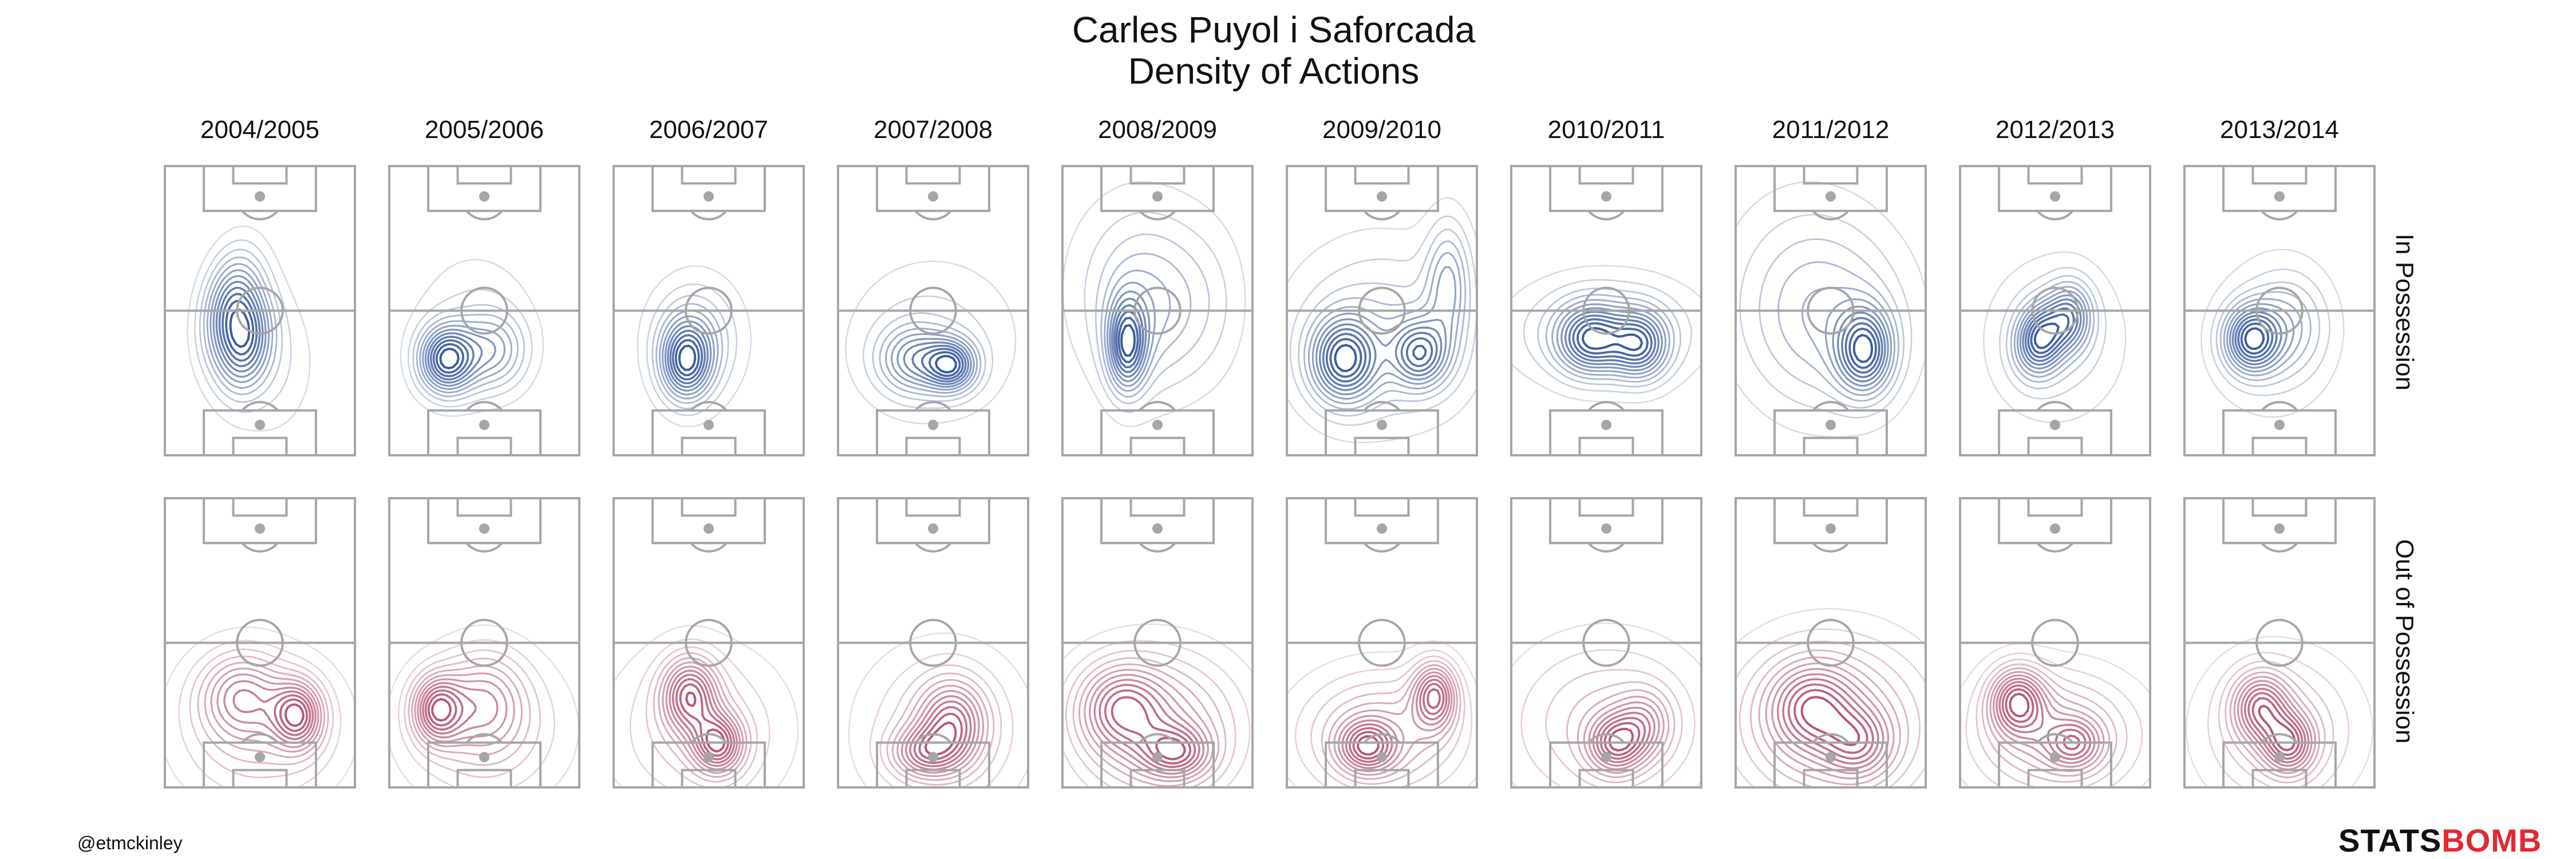 The height and width of the screenshot is (859, 2576). Describe the element at coordinates (1157, 130) in the screenshot. I see `season-label: 2008/2009` at that location.